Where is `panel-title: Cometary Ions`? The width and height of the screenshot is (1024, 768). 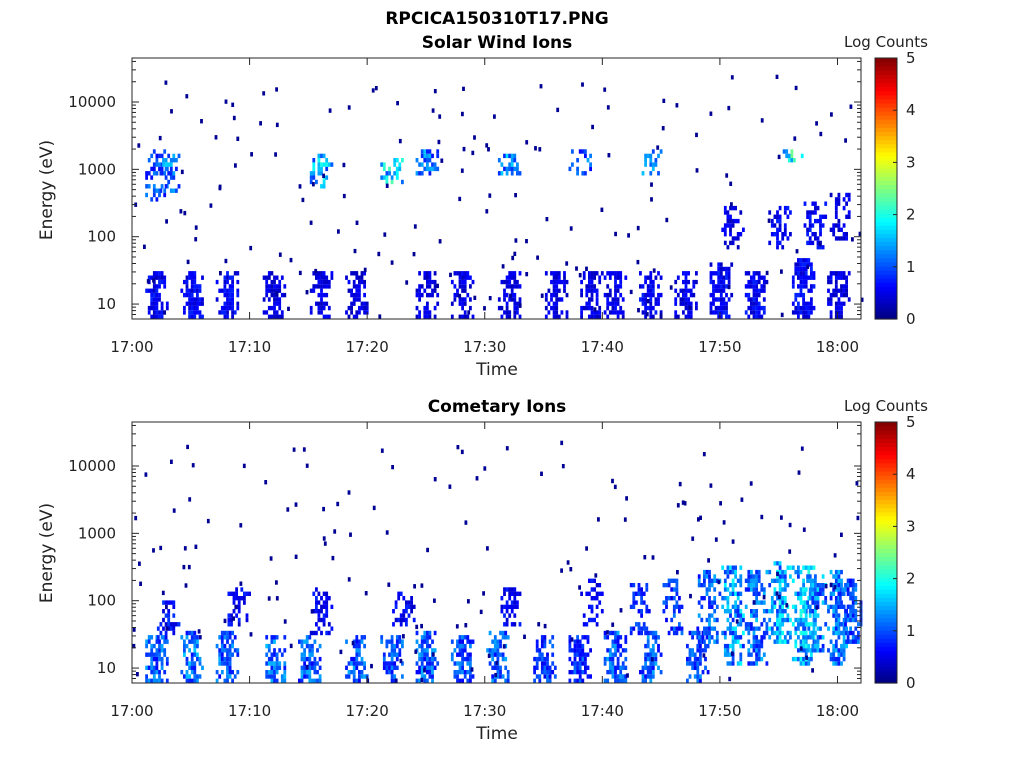
panel-title: Cometary Ions is located at coordinates (497, 407).